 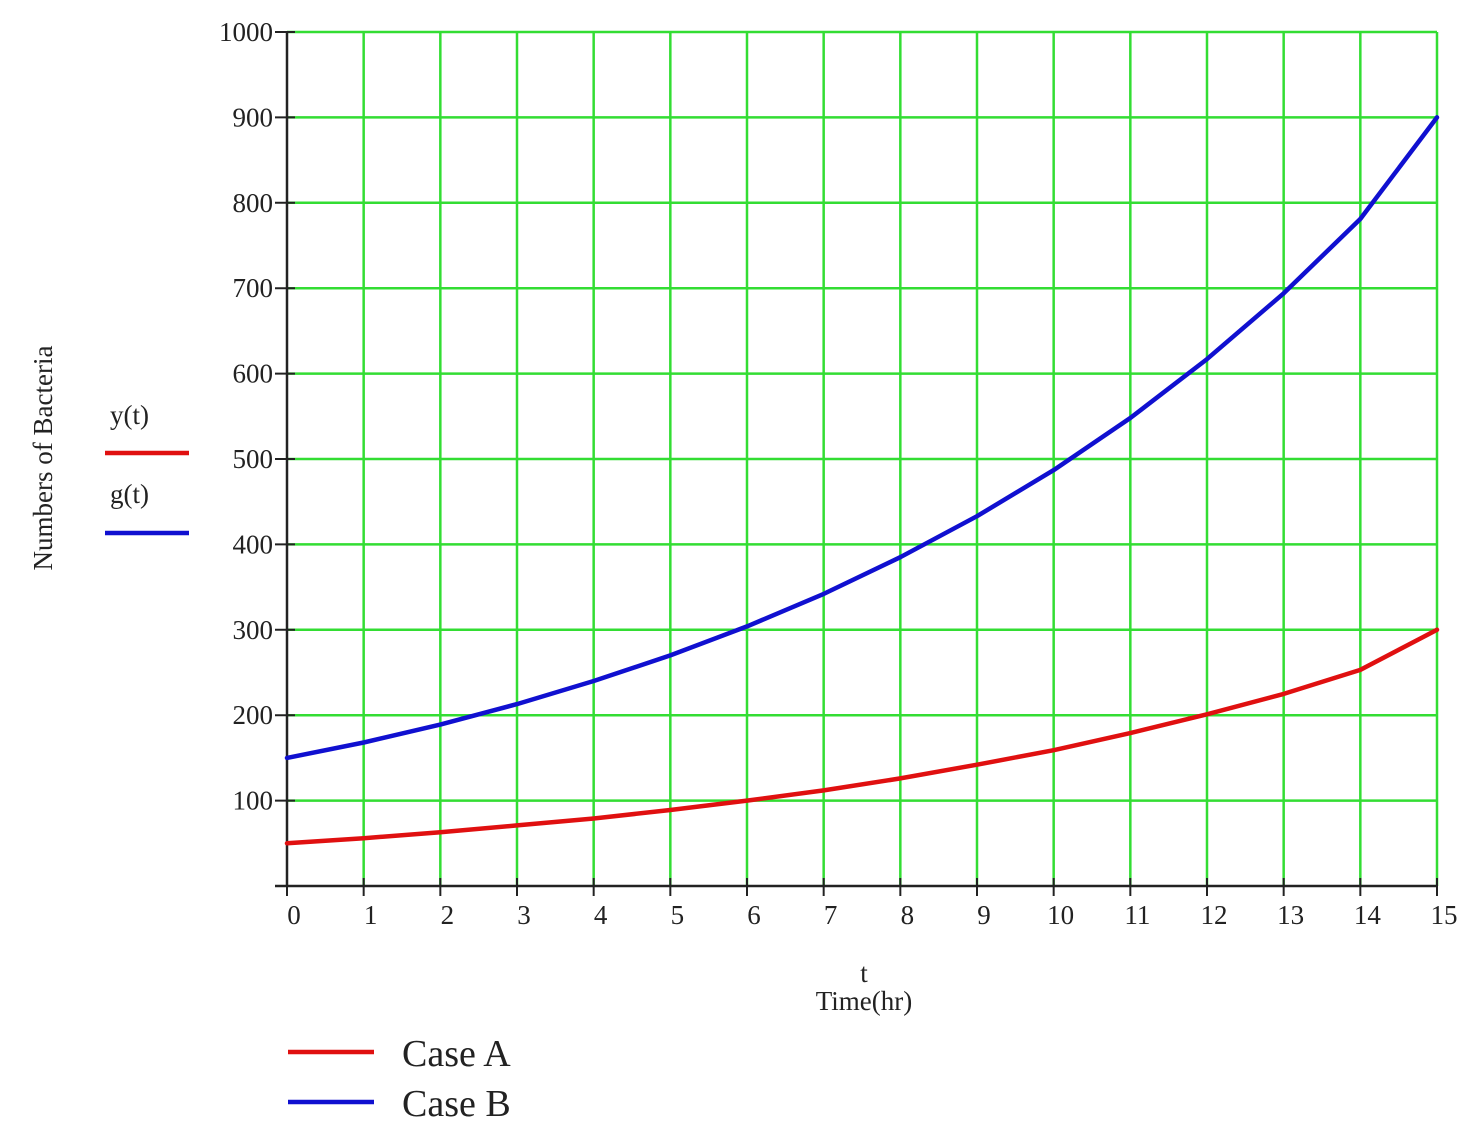 What do you see at coordinates (1444, 915) in the screenshot?
I see `x-tick-label-15: 15` at bounding box center [1444, 915].